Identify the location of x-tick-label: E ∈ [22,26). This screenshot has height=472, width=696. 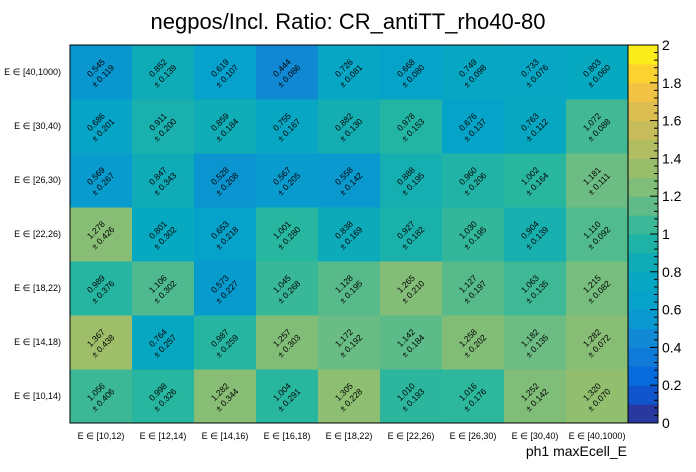
(411, 436).